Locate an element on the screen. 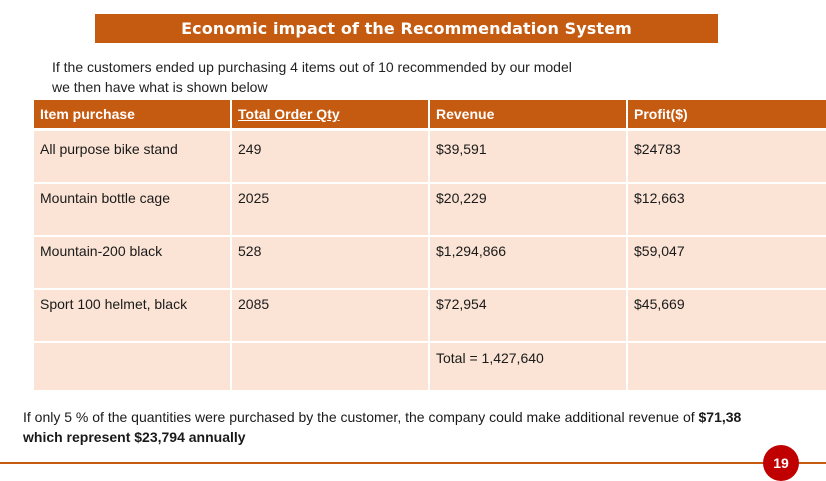 The image size is (826, 481). cell-qty: 528 is located at coordinates (329, 262).